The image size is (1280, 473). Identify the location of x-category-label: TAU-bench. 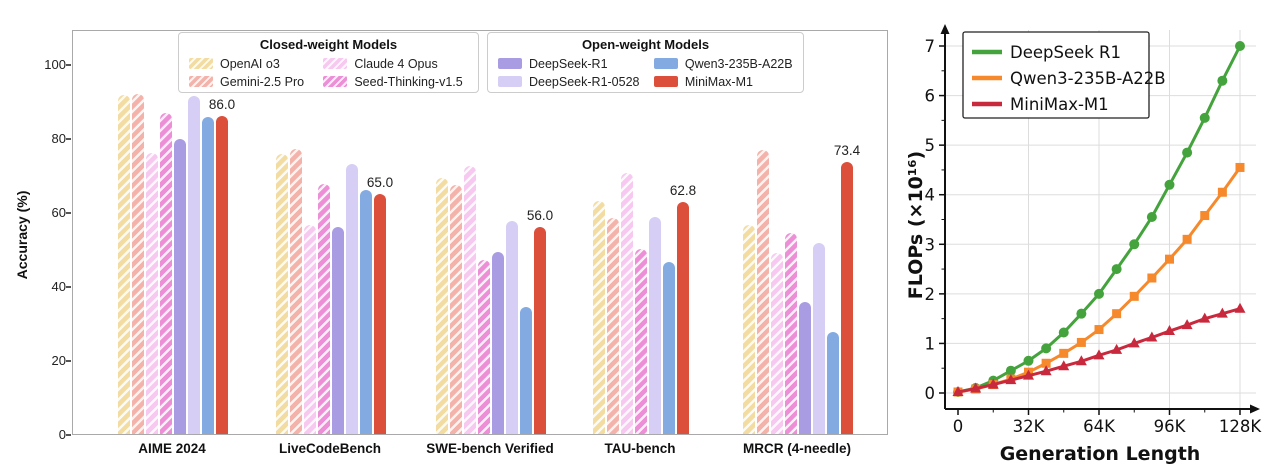
(640, 448).